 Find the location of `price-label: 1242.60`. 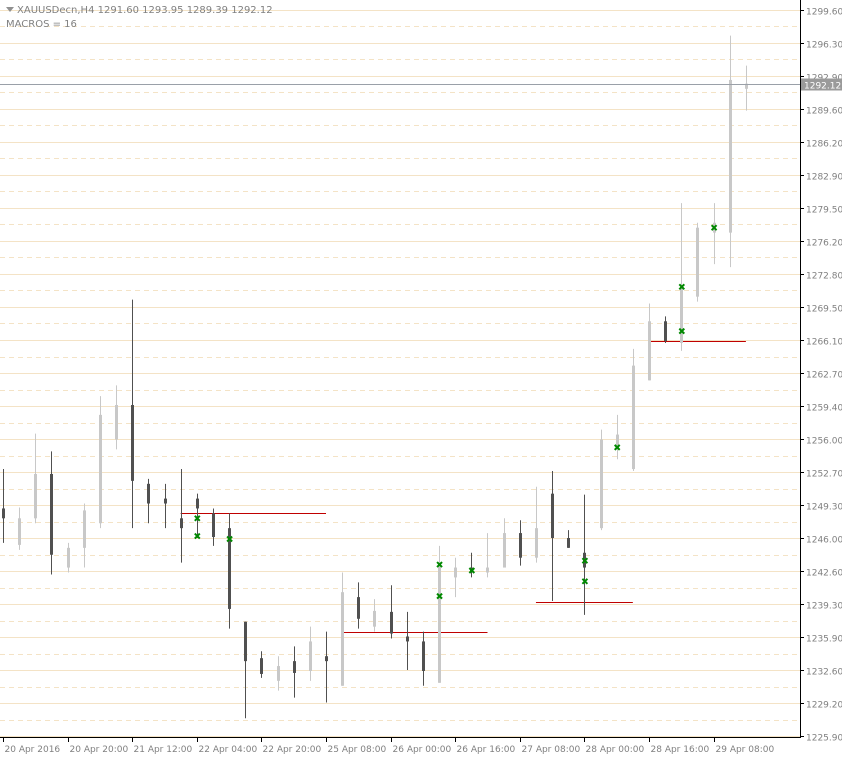

price-label: 1242.60 is located at coordinates (824, 574).